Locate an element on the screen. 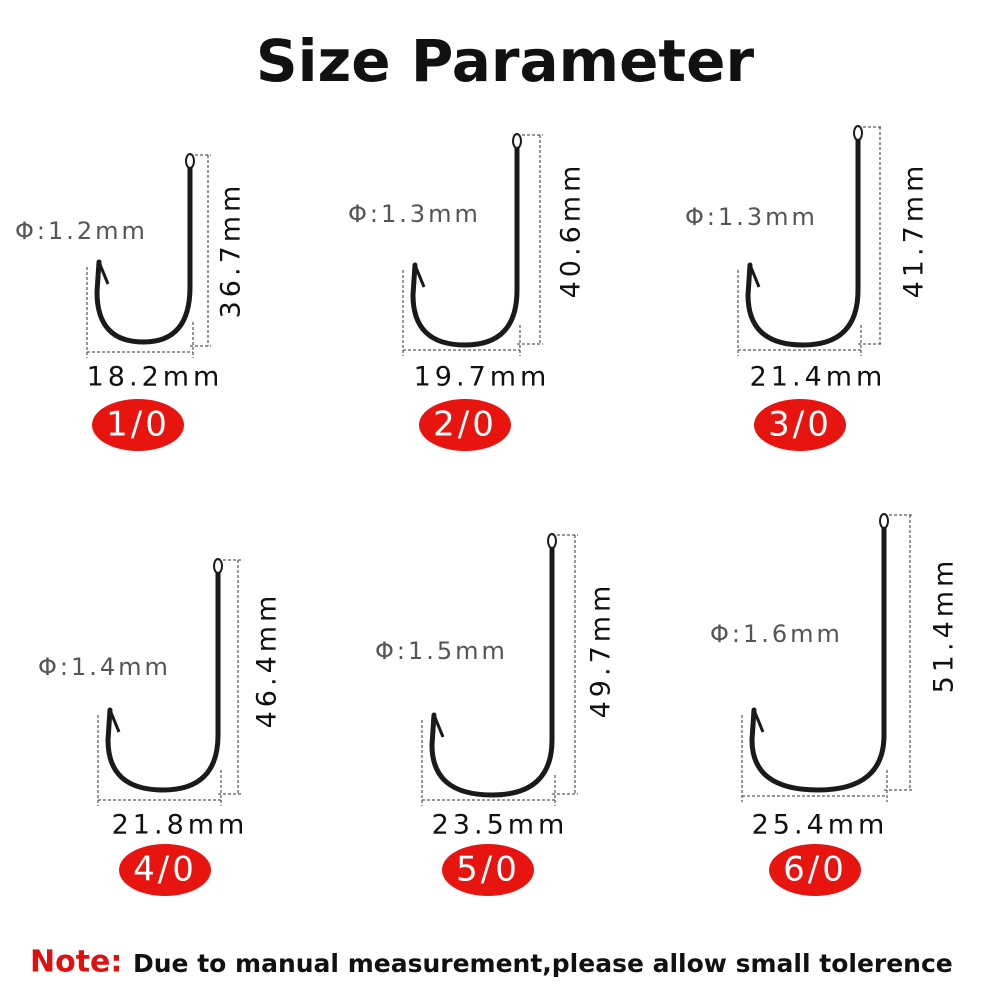 The height and width of the screenshot is (1000, 1000). length: 51.4mm is located at coordinates (944, 625).